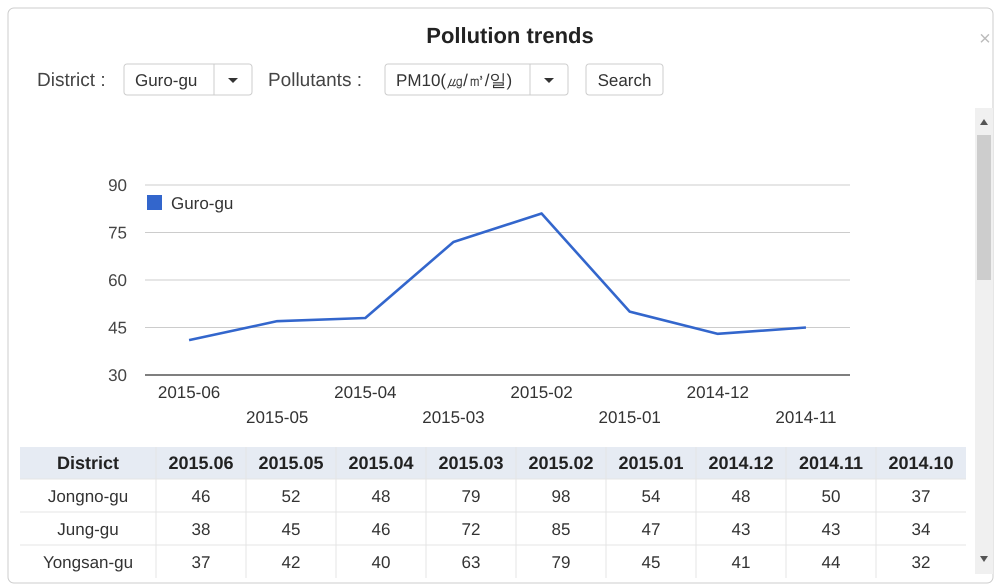 The image size is (996, 584). What do you see at coordinates (88, 529) in the screenshot?
I see `y-tick-label: Jung-gu` at bounding box center [88, 529].